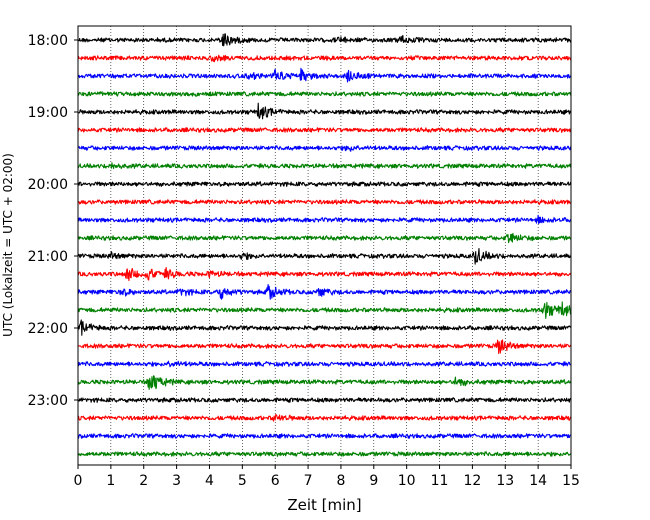  What do you see at coordinates (324, 505) in the screenshot?
I see `x-axis-label: Zeit [min]` at bounding box center [324, 505].